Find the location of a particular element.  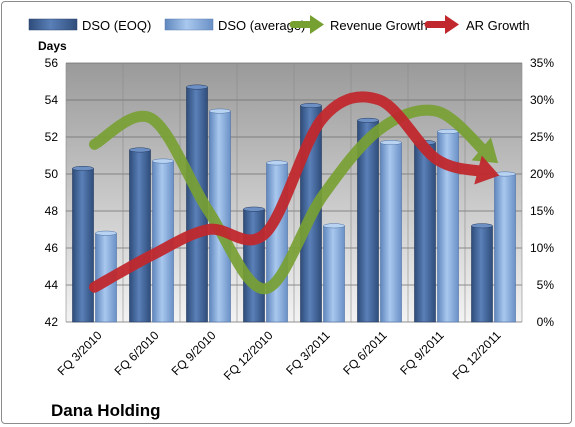

y-tick-label: 52 is located at coordinates (52, 137).